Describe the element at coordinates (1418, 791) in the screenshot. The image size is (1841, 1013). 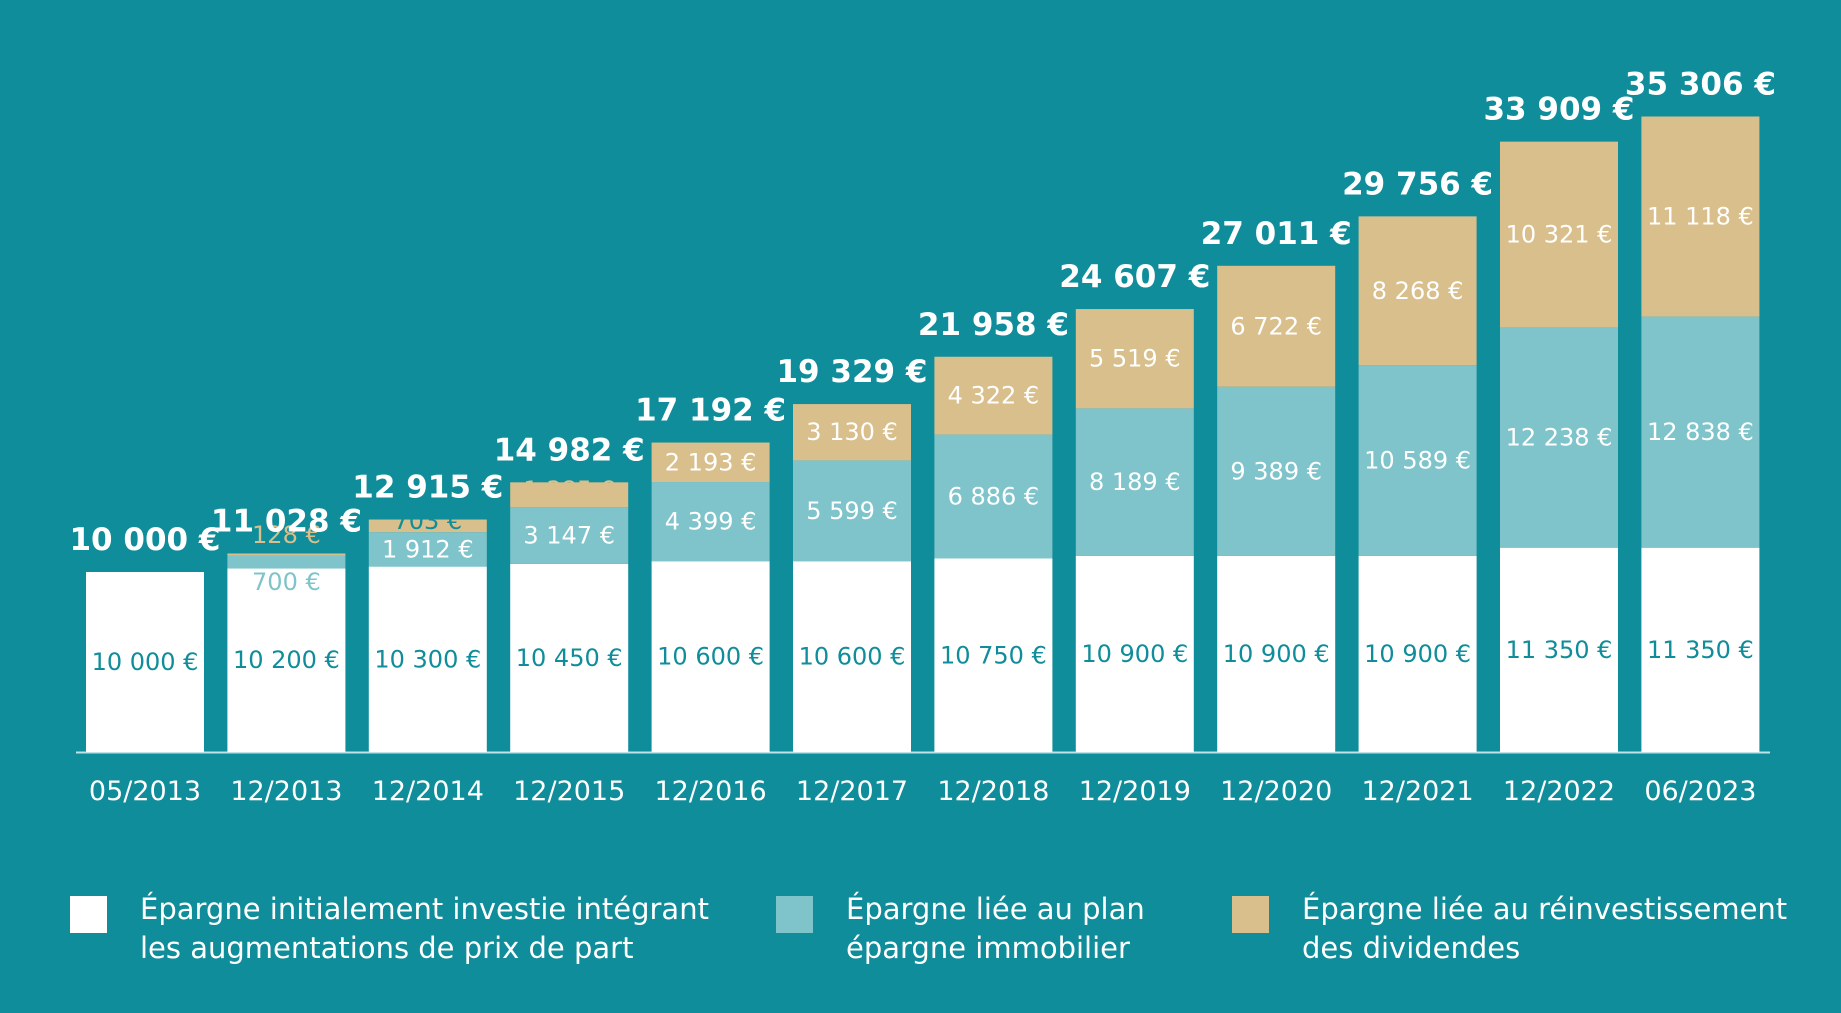
I see `x-tick-label-10: 12/2021` at that location.